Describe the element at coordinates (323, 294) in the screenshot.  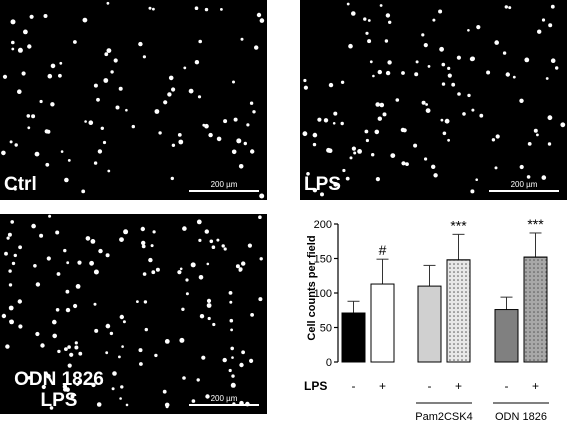
I see `y-tick-label: 100` at that location.